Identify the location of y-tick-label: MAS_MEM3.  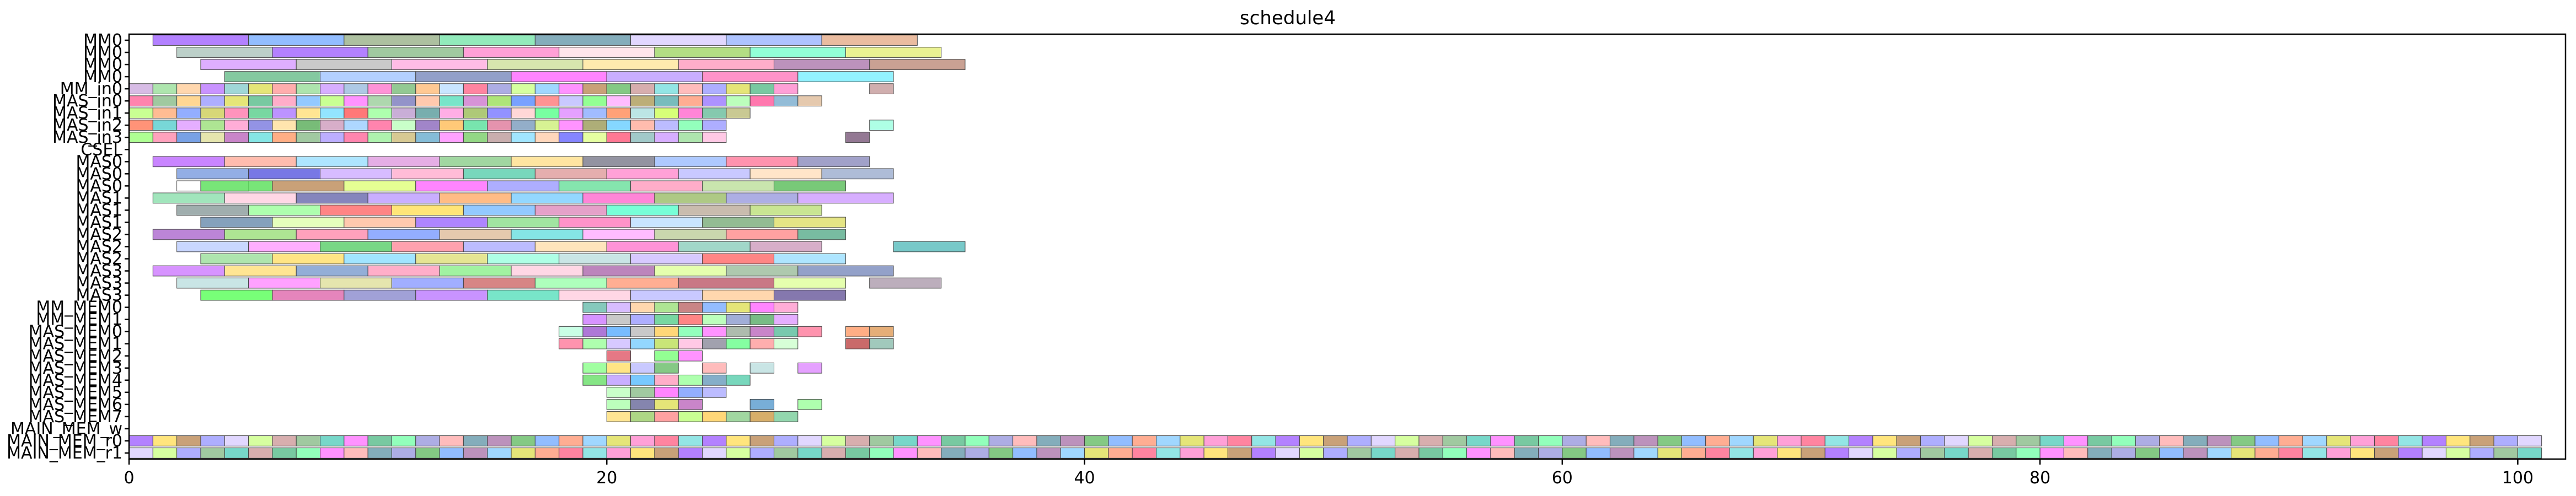
(75, 368).